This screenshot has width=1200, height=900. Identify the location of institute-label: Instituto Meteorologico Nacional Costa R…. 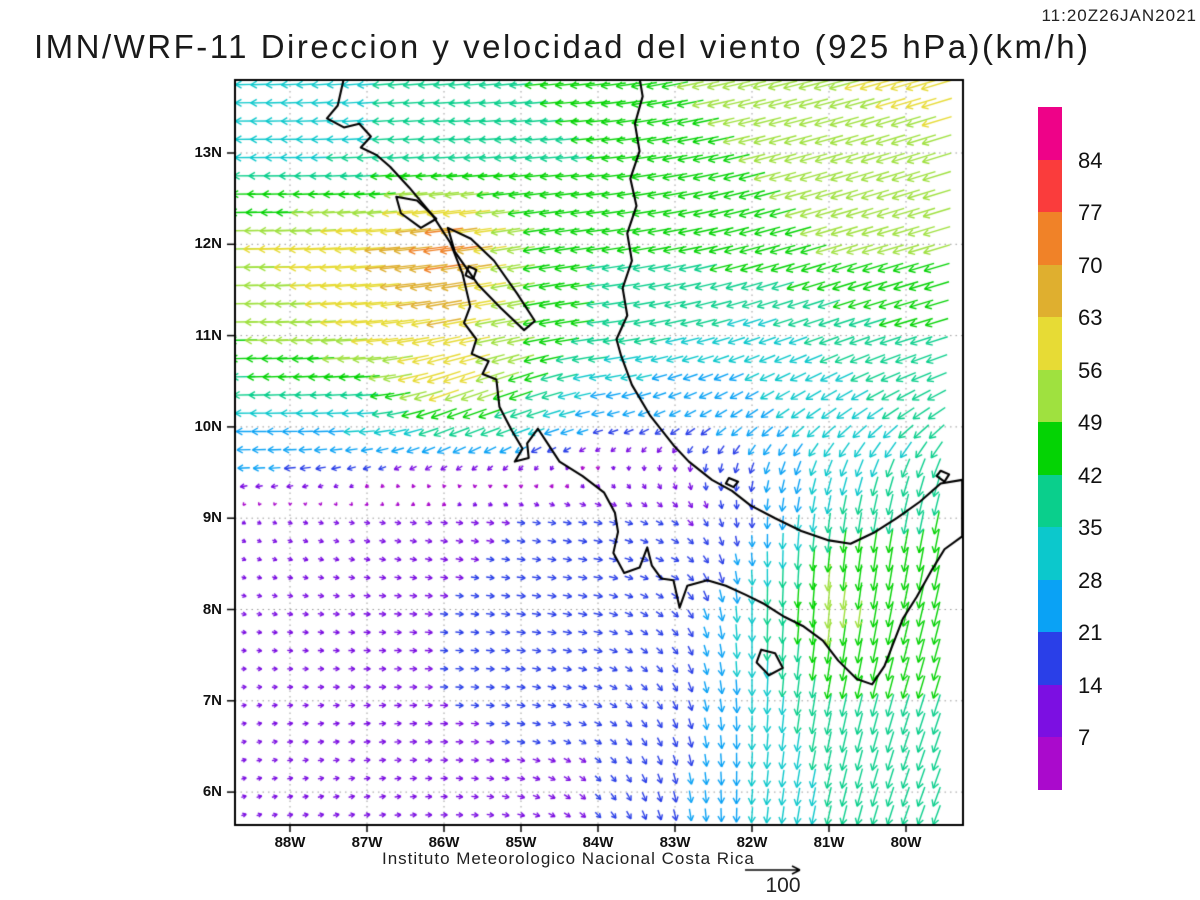
(568, 858).